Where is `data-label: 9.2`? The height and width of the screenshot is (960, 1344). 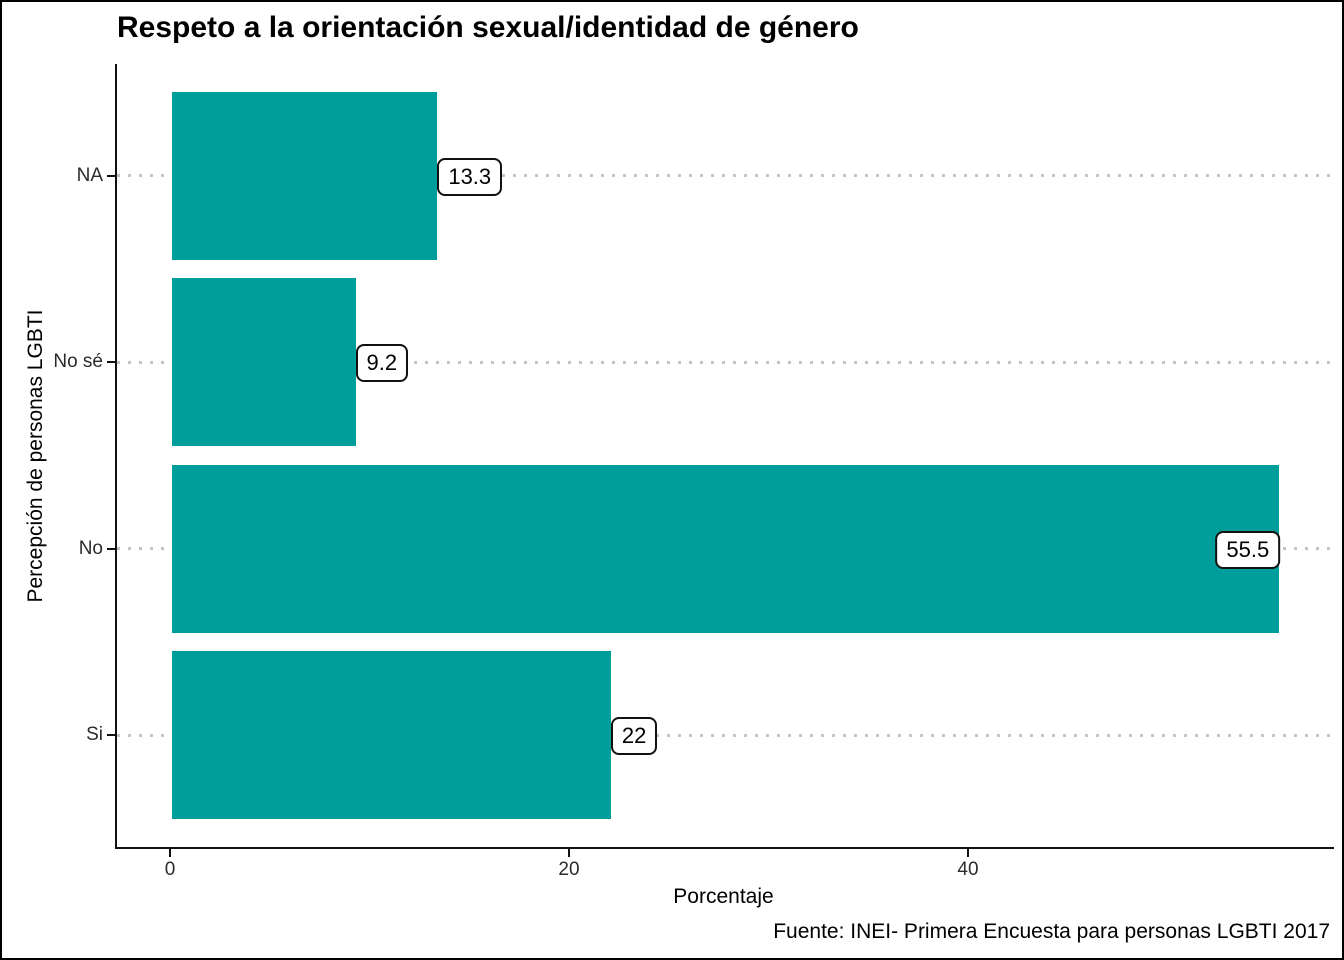 data-label: 9.2 is located at coordinates (382, 363).